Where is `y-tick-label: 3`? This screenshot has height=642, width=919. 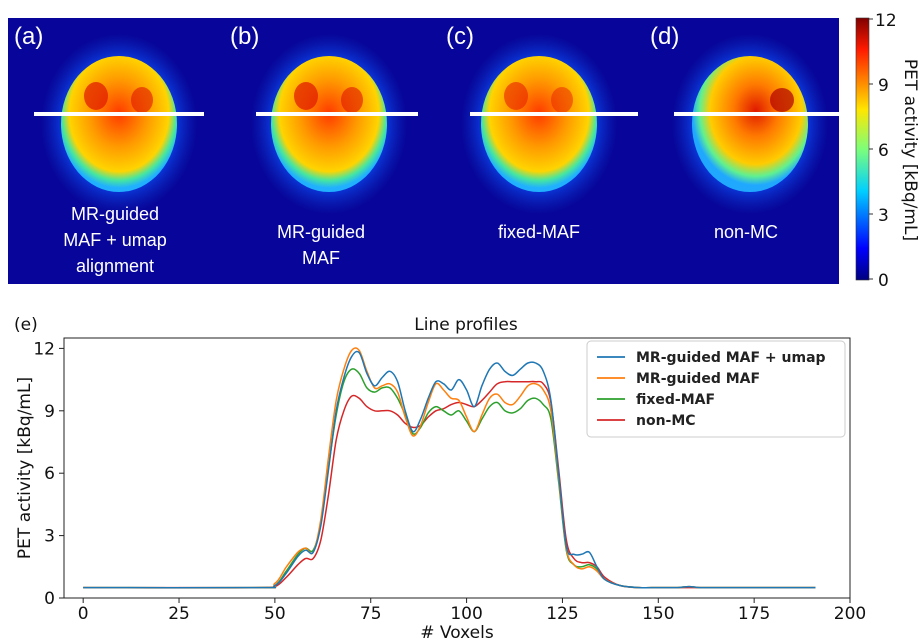 y-tick-label: 3 is located at coordinates (49, 537).